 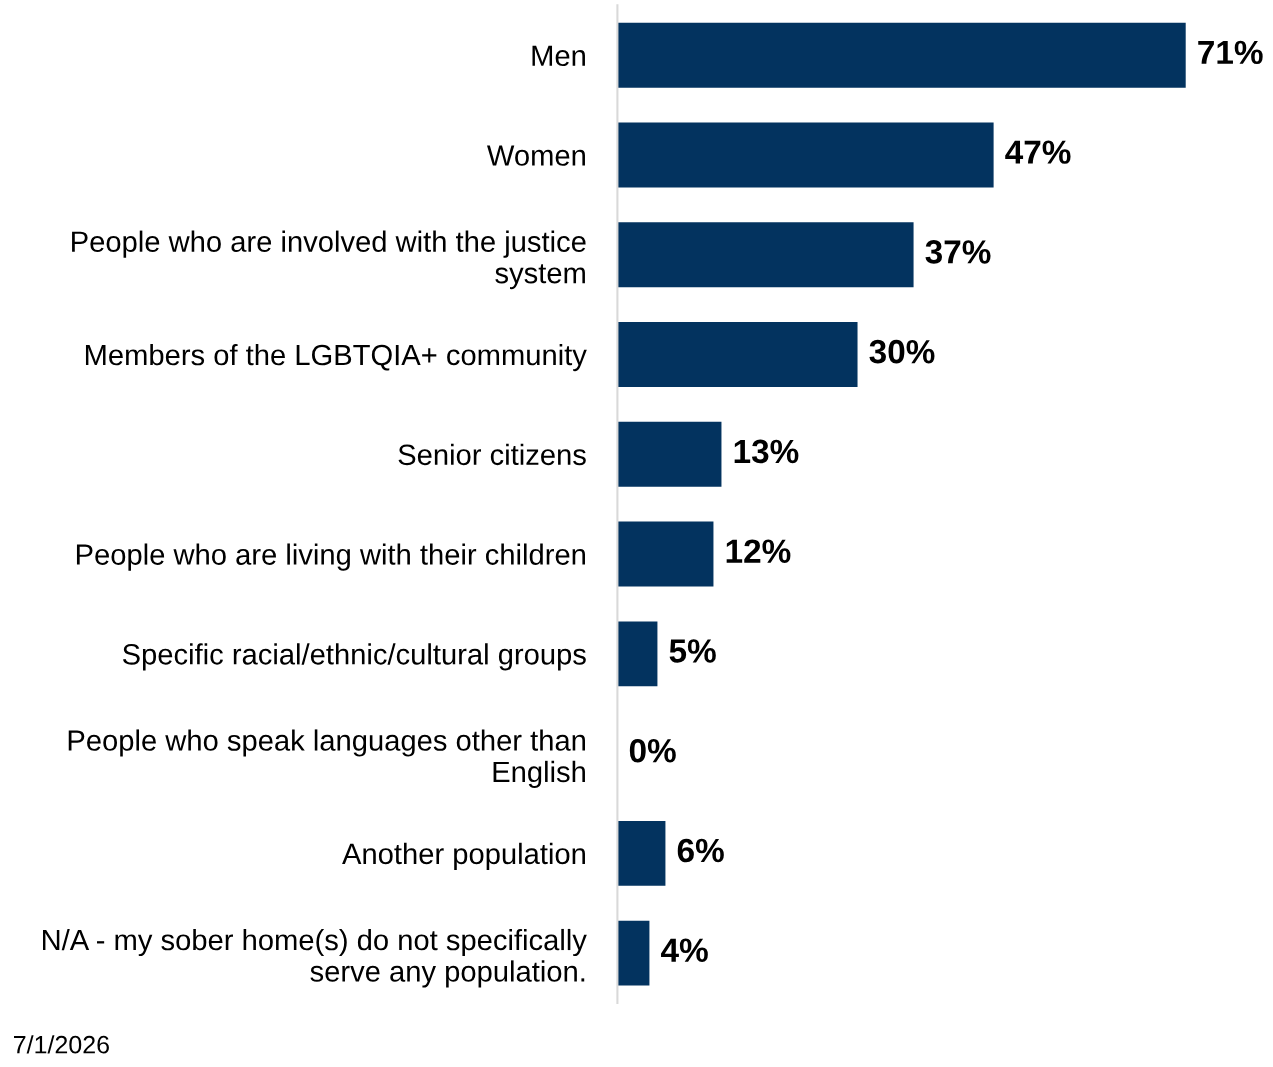 I want to click on y-tick-label: N/A - my sober home(s) do not specifically serve any population., so click(x=315, y=958).